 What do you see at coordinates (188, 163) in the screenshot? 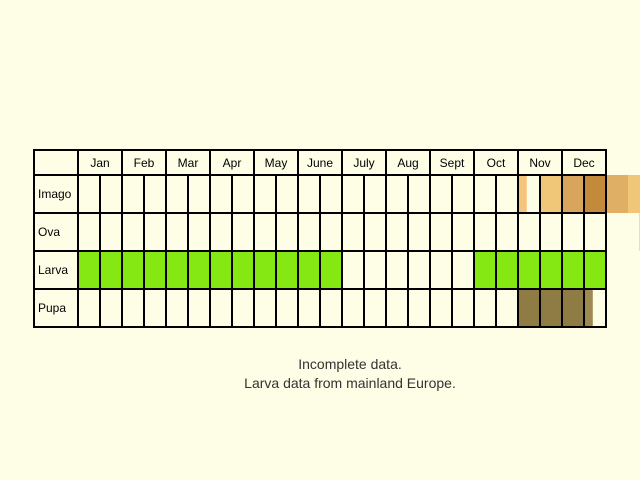
I see `month-label-mar: Mar` at bounding box center [188, 163].